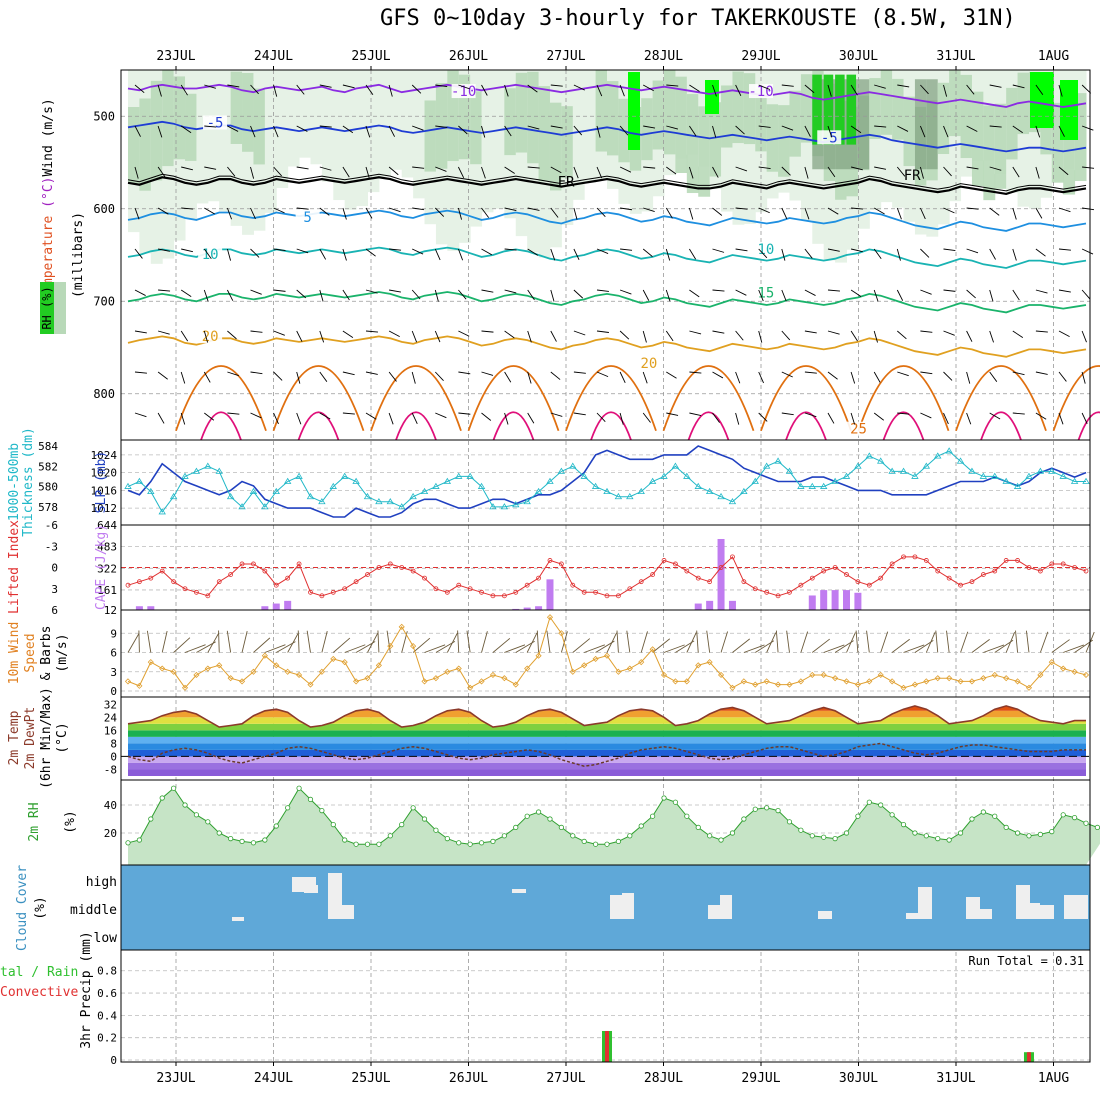 Image resolution: width=1100 pixels, height=1100 pixels. What do you see at coordinates (765, 250) in the screenshot?
I see `contour-label: 10` at bounding box center [765, 250].